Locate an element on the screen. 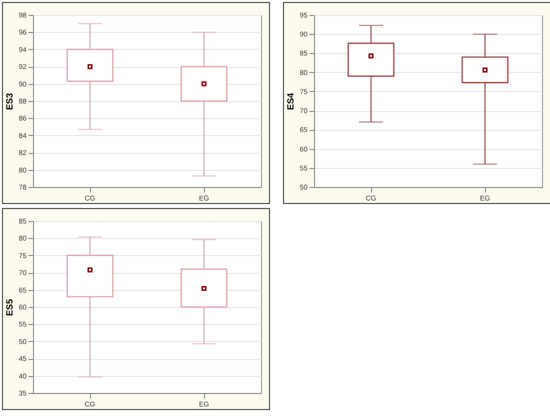 The height and width of the screenshot is (417, 550). y-axis-title: ES4 is located at coordinates (291, 101).